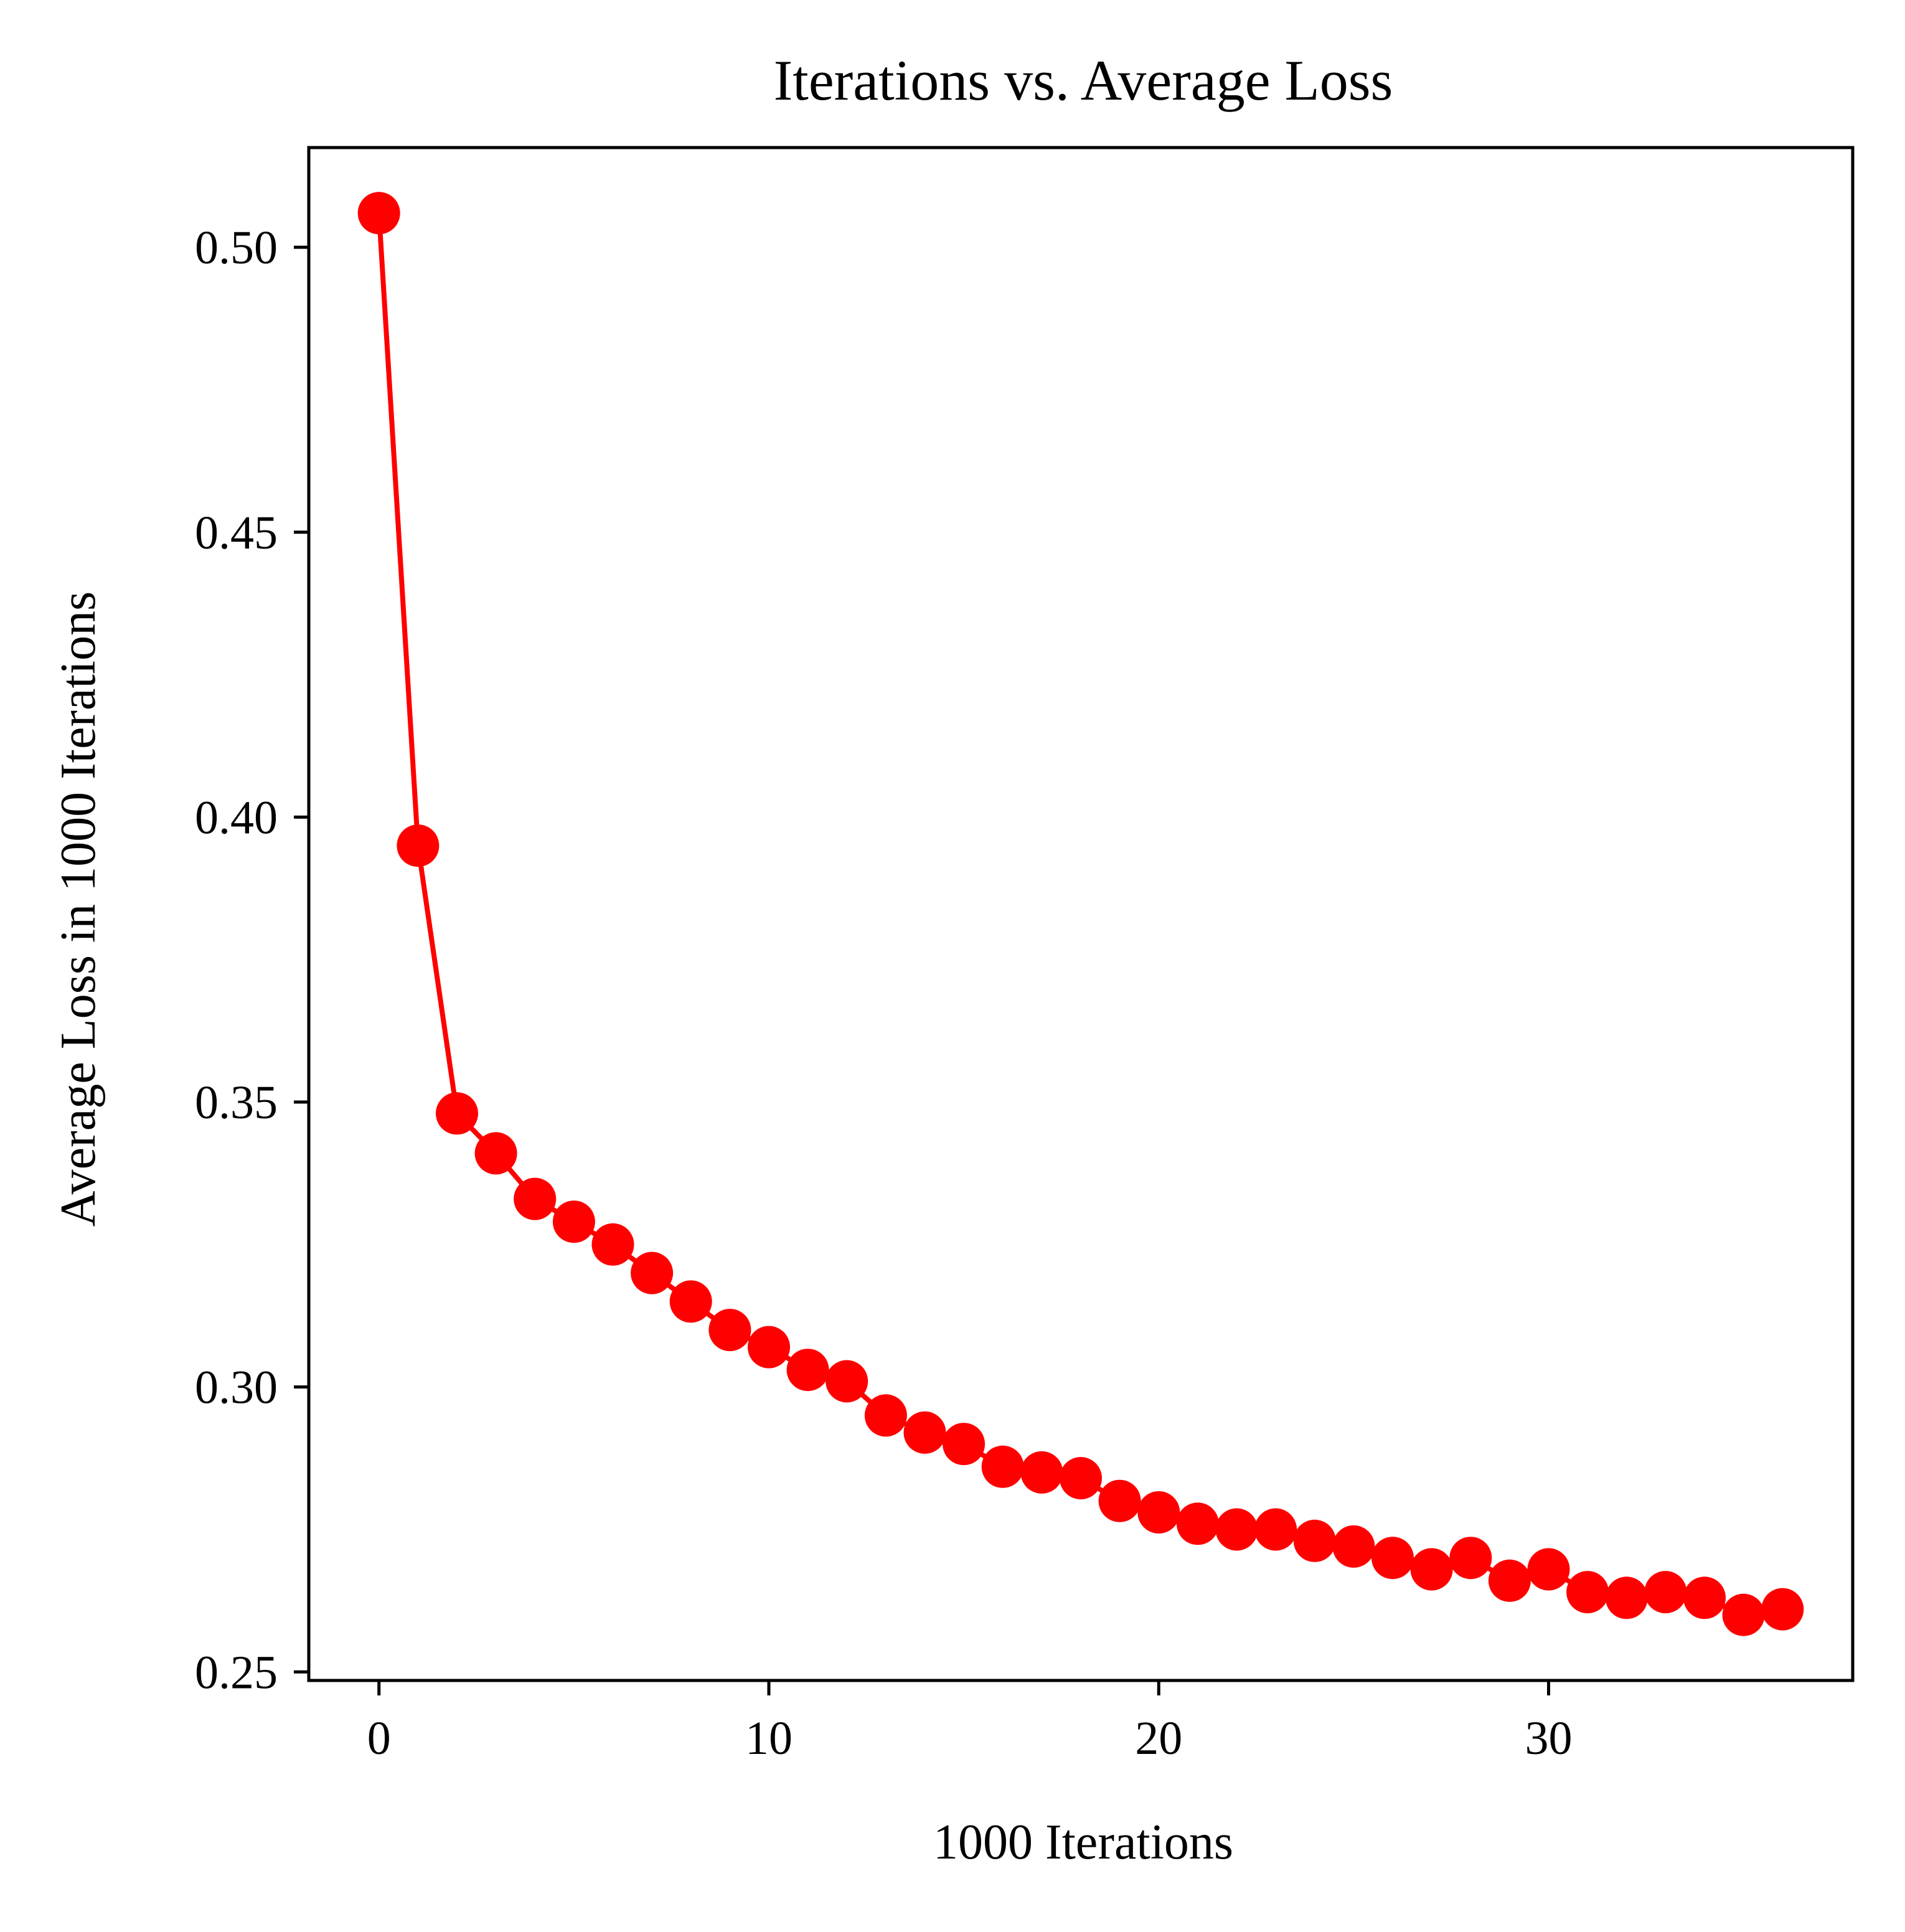 The height and width of the screenshot is (1932, 1905). What do you see at coordinates (237, 533) in the screenshot?
I see `y-tick-label: 0.45` at bounding box center [237, 533].